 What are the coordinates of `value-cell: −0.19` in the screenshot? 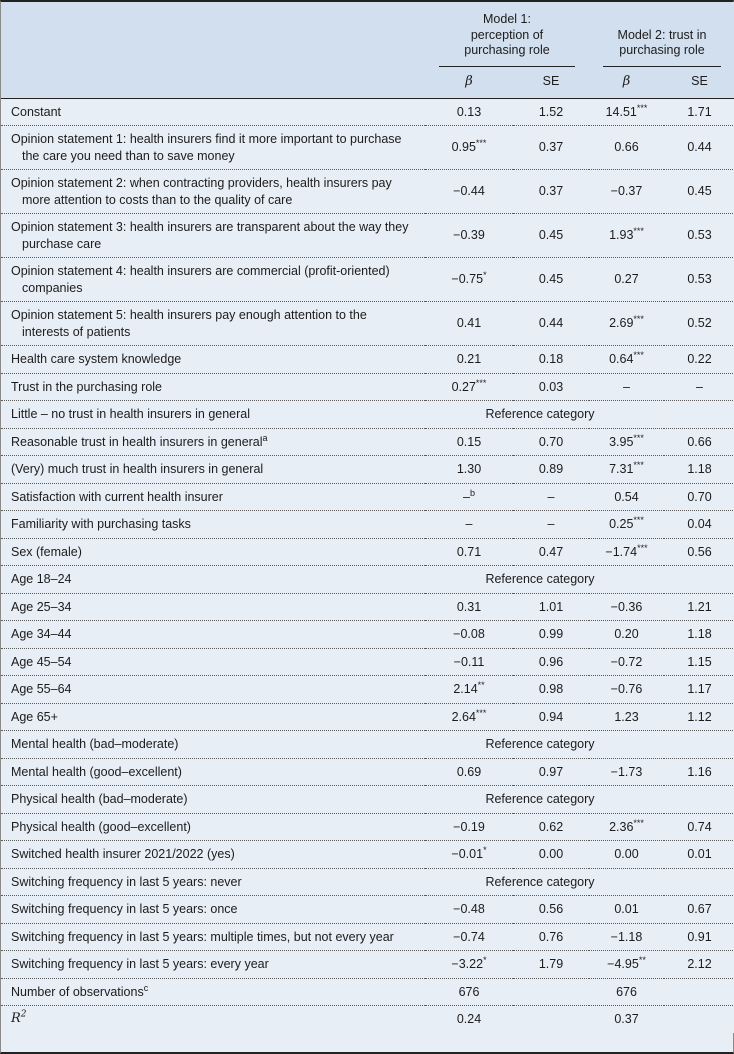 It's located at (469, 826).